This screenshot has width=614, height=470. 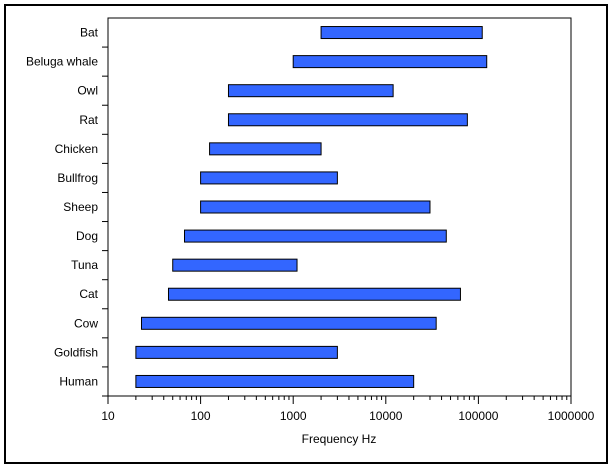 What do you see at coordinates (347, 120) in the screenshot?
I see `bar-rat` at bounding box center [347, 120].